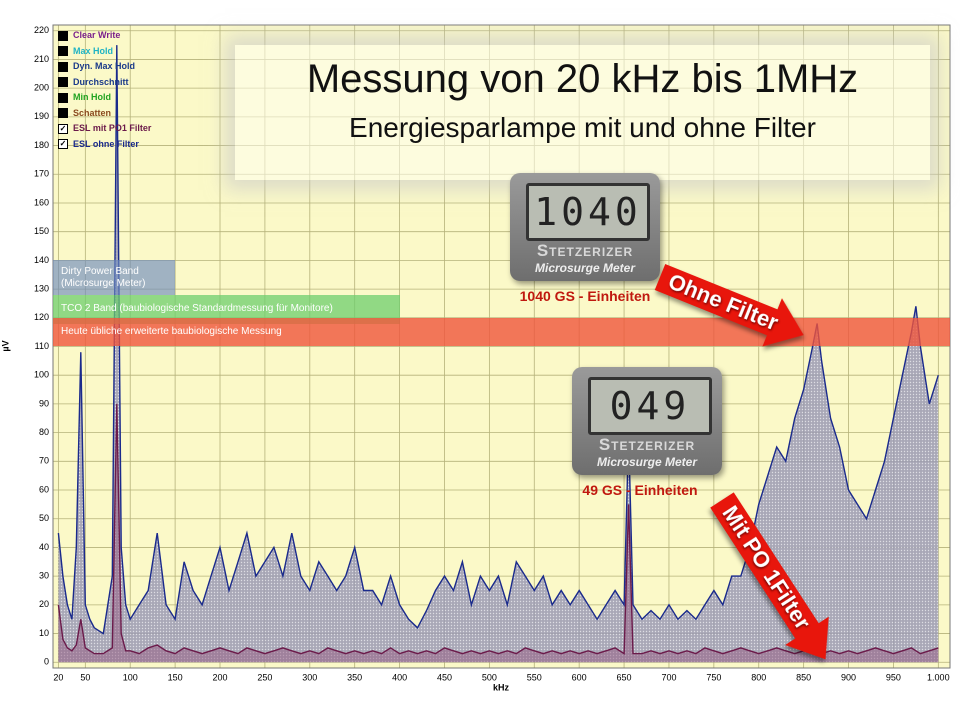 The height and width of the screenshot is (720, 960). What do you see at coordinates (264, 677) in the screenshot?
I see `x-tick-label: 250` at bounding box center [264, 677].